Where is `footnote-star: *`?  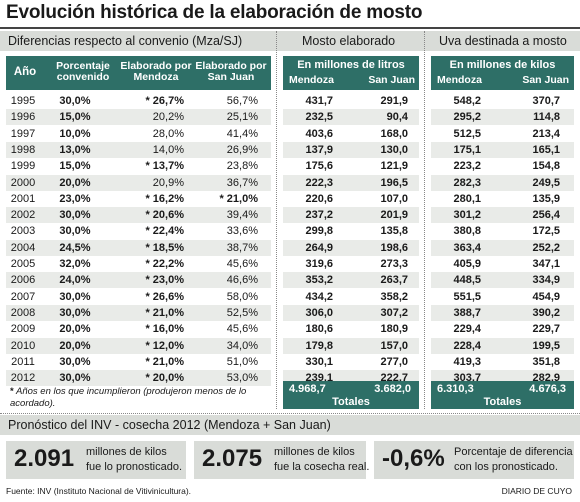 footnote-star: * is located at coordinates (12, 391).